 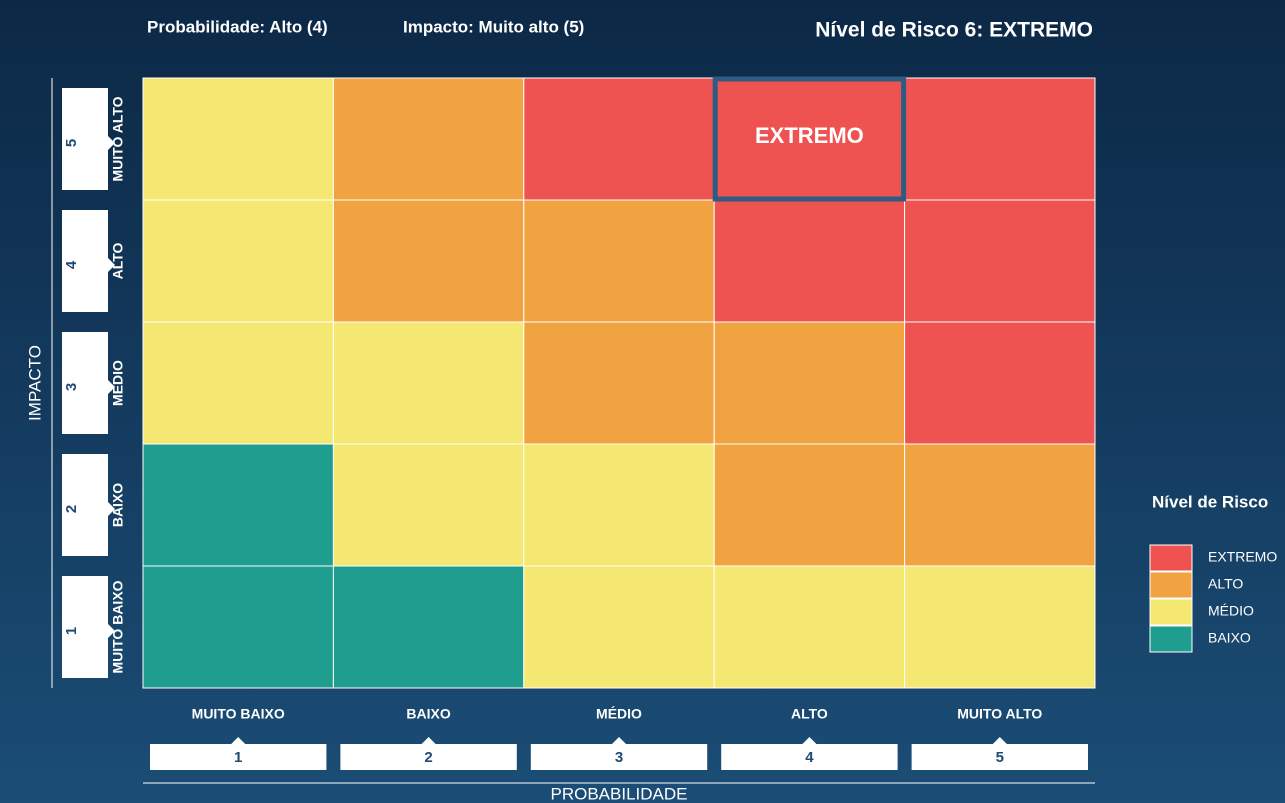 What do you see at coordinates (118, 260) in the screenshot?
I see `impact-label: ALTO` at bounding box center [118, 260].